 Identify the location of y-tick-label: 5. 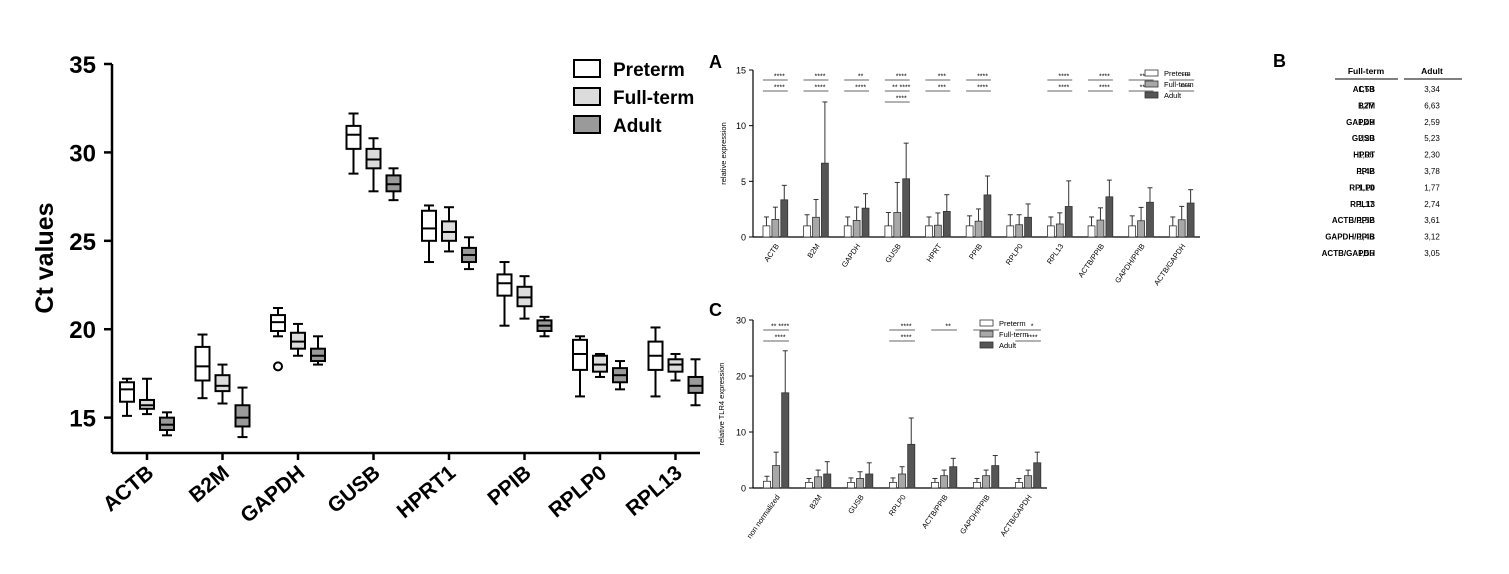
(743, 182).